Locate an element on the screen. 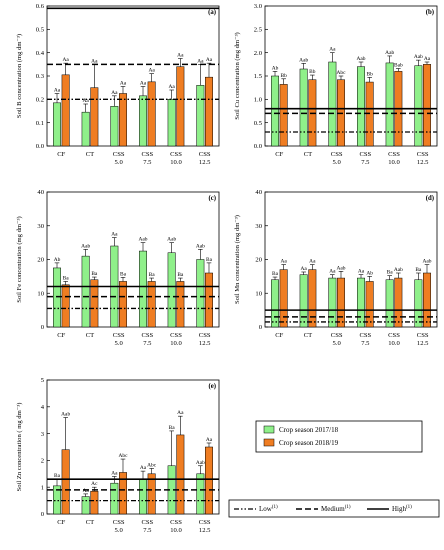 Image resolution: width=444 pixels, height=550 pixels. y-tick-label: 2.0 is located at coordinates (258, 53).